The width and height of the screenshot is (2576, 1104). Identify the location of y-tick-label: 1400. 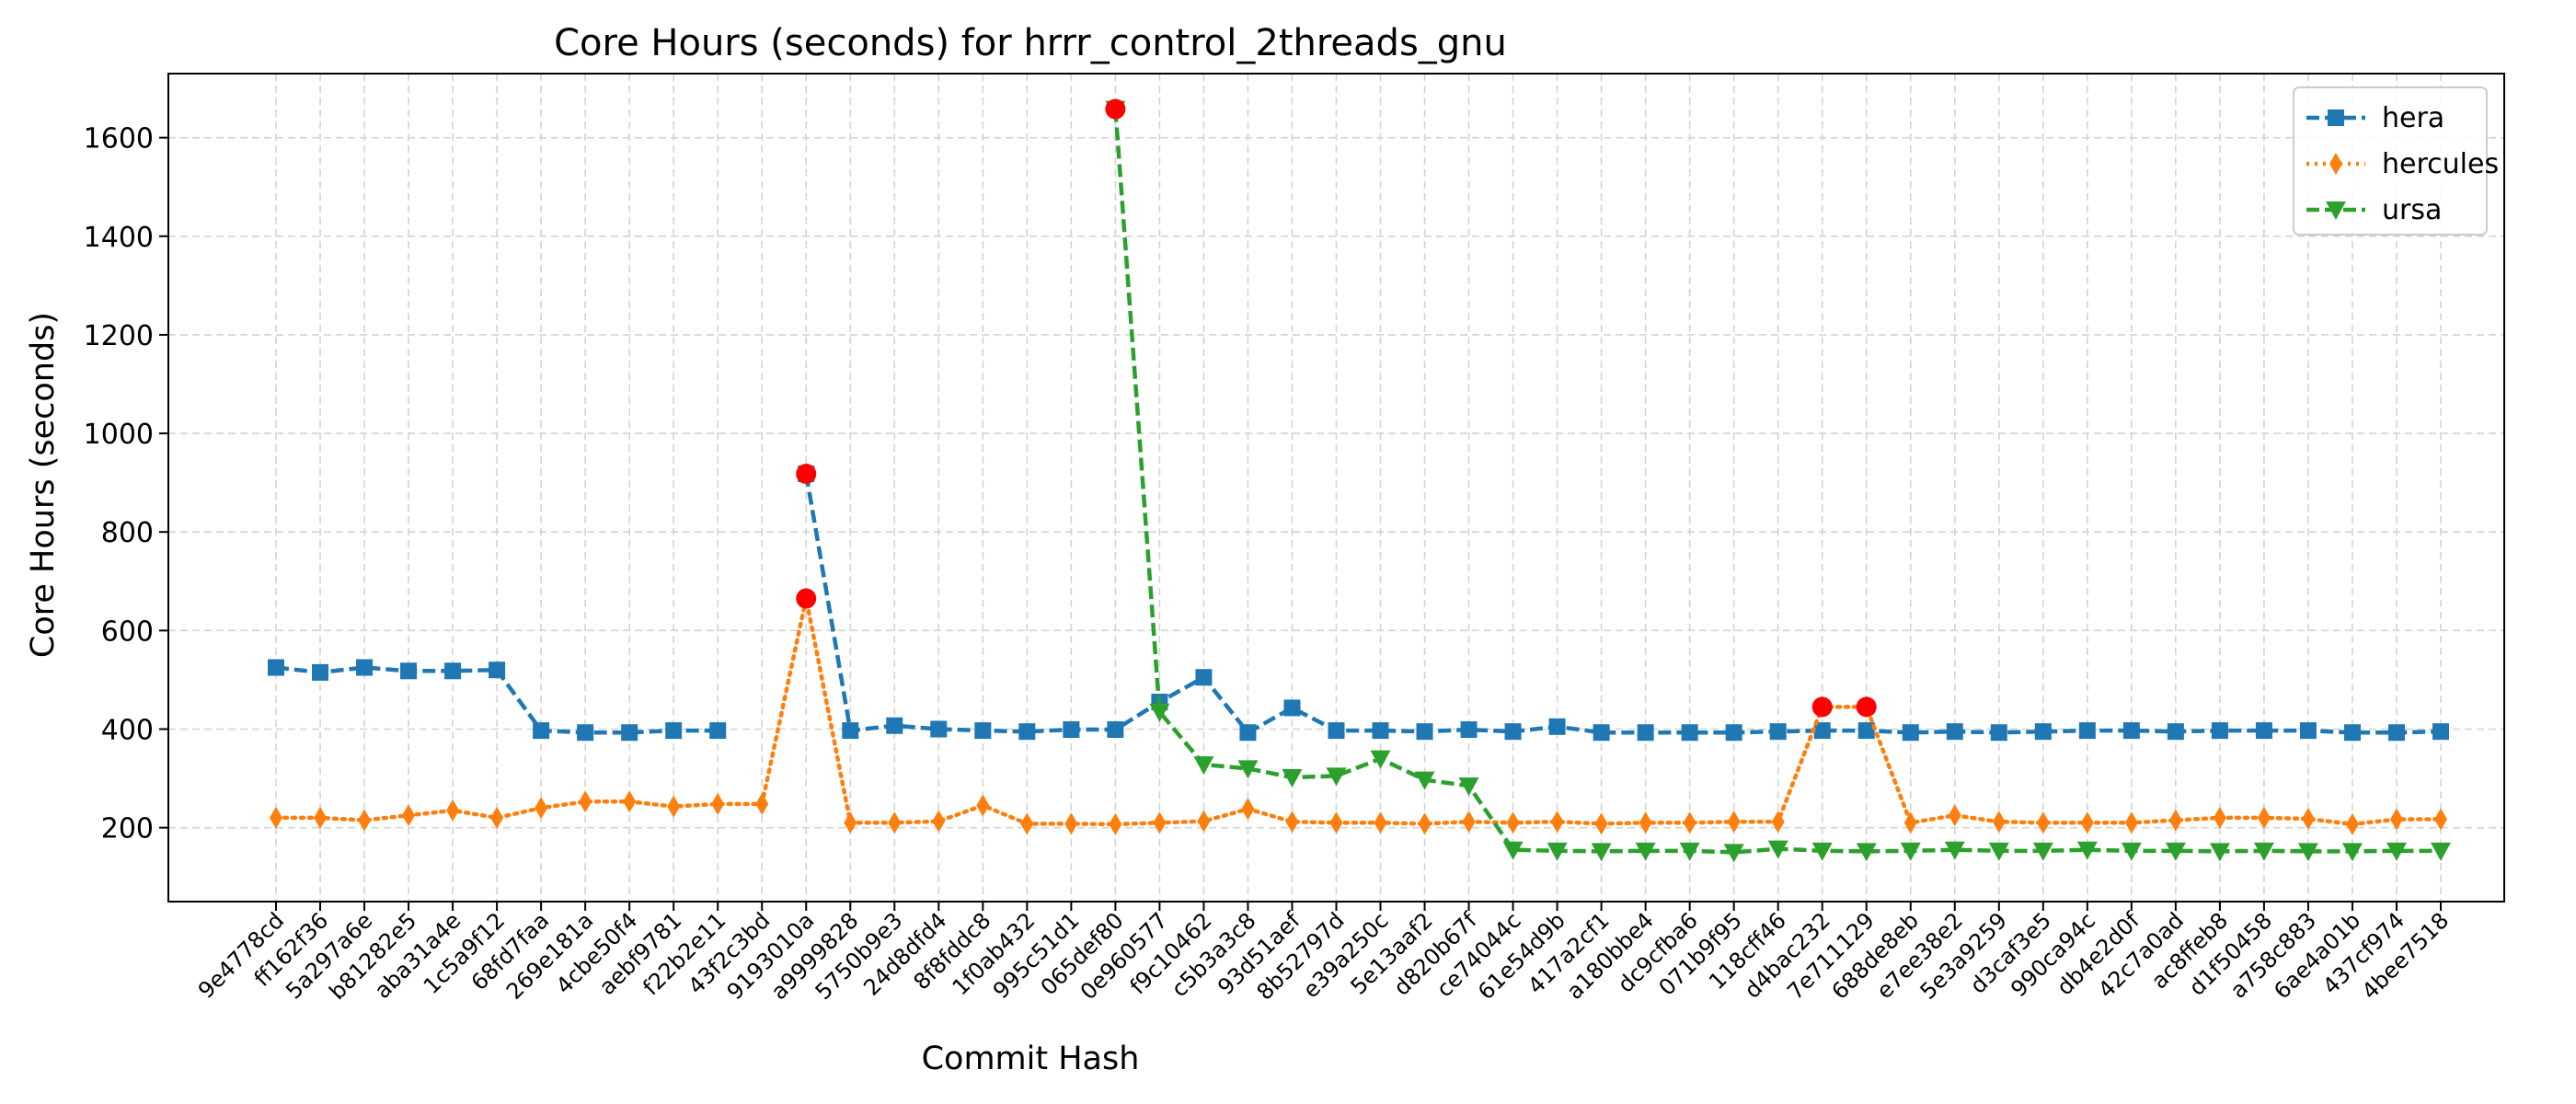
(119, 238).